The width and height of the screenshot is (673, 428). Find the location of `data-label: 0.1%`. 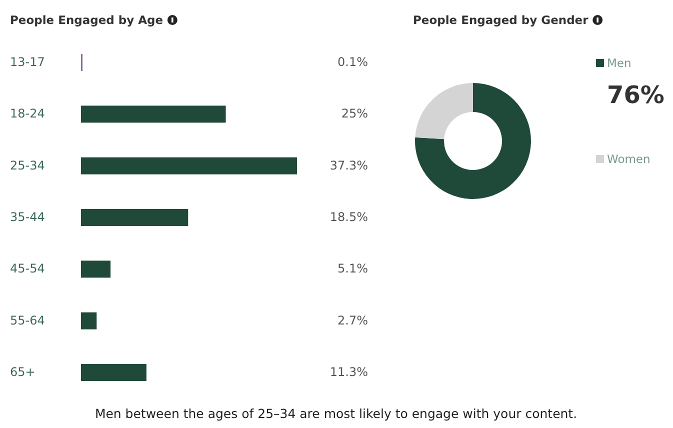

data-label: 0.1% is located at coordinates (353, 62).